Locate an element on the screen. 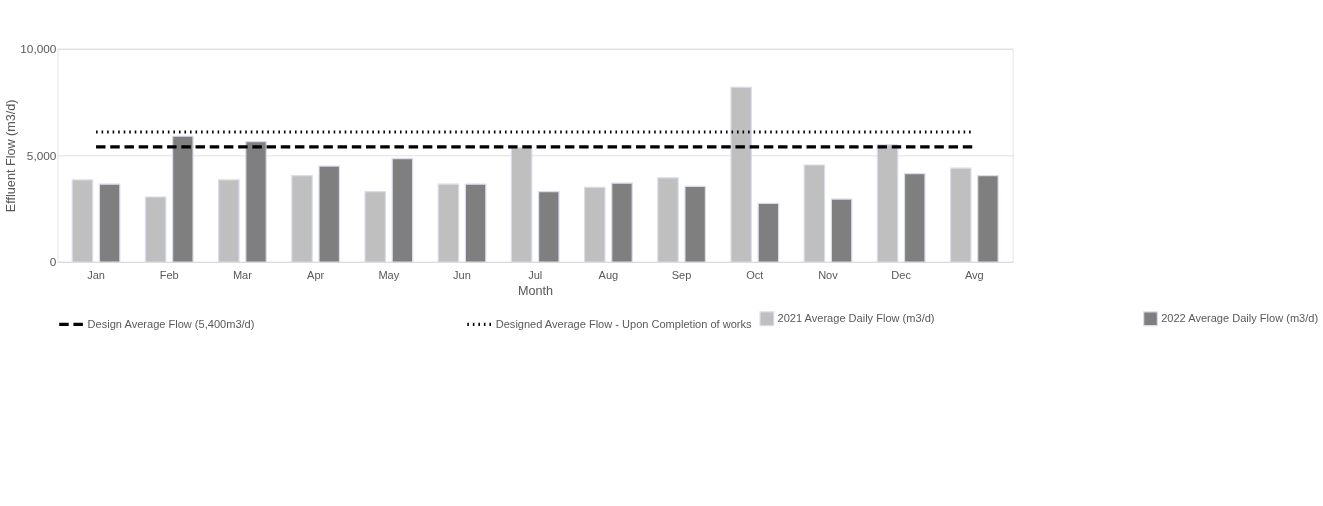  x-tick-label: Avg is located at coordinates (974, 274).